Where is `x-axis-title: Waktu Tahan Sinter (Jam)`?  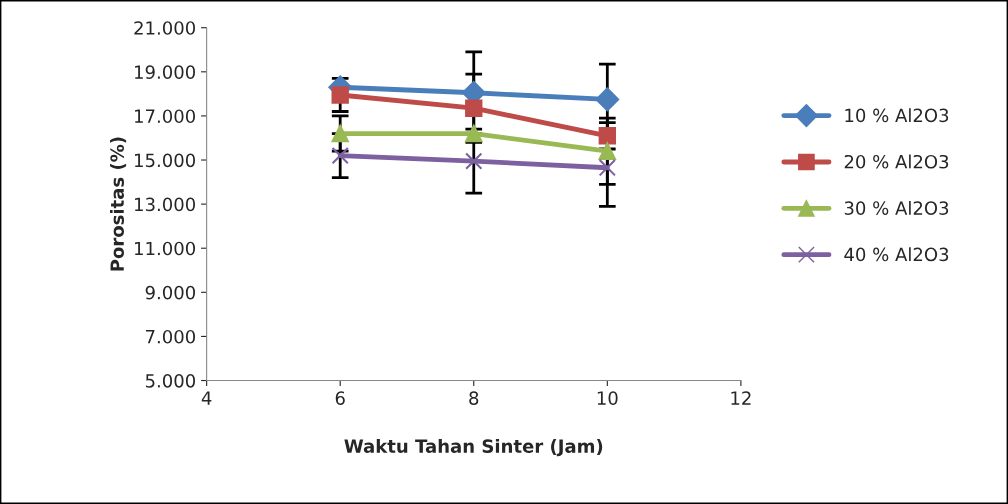
x-axis-title: Waktu Tahan Sinter (Jam) is located at coordinates (473, 447).